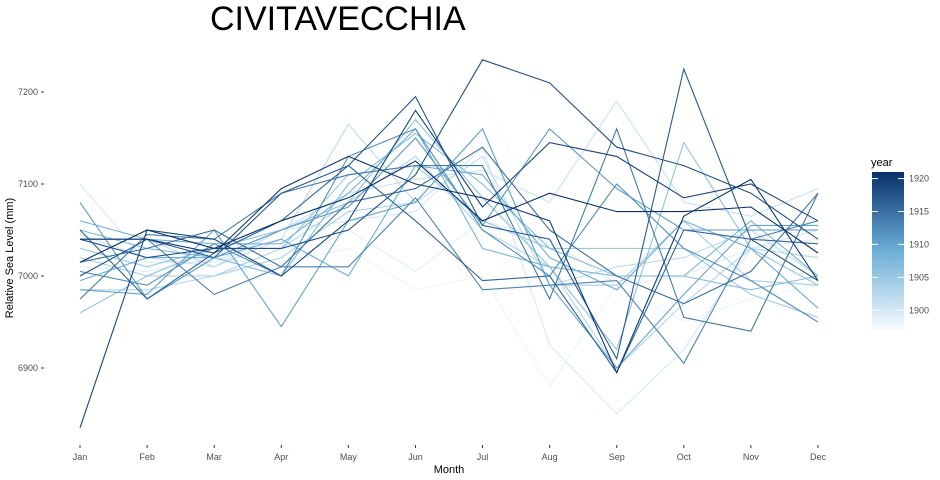 The width and height of the screenshot is (940, 480). Describe the element at coordinates (28, 92) in the screenshot. I see `y-tick-label: 7200` at that location.